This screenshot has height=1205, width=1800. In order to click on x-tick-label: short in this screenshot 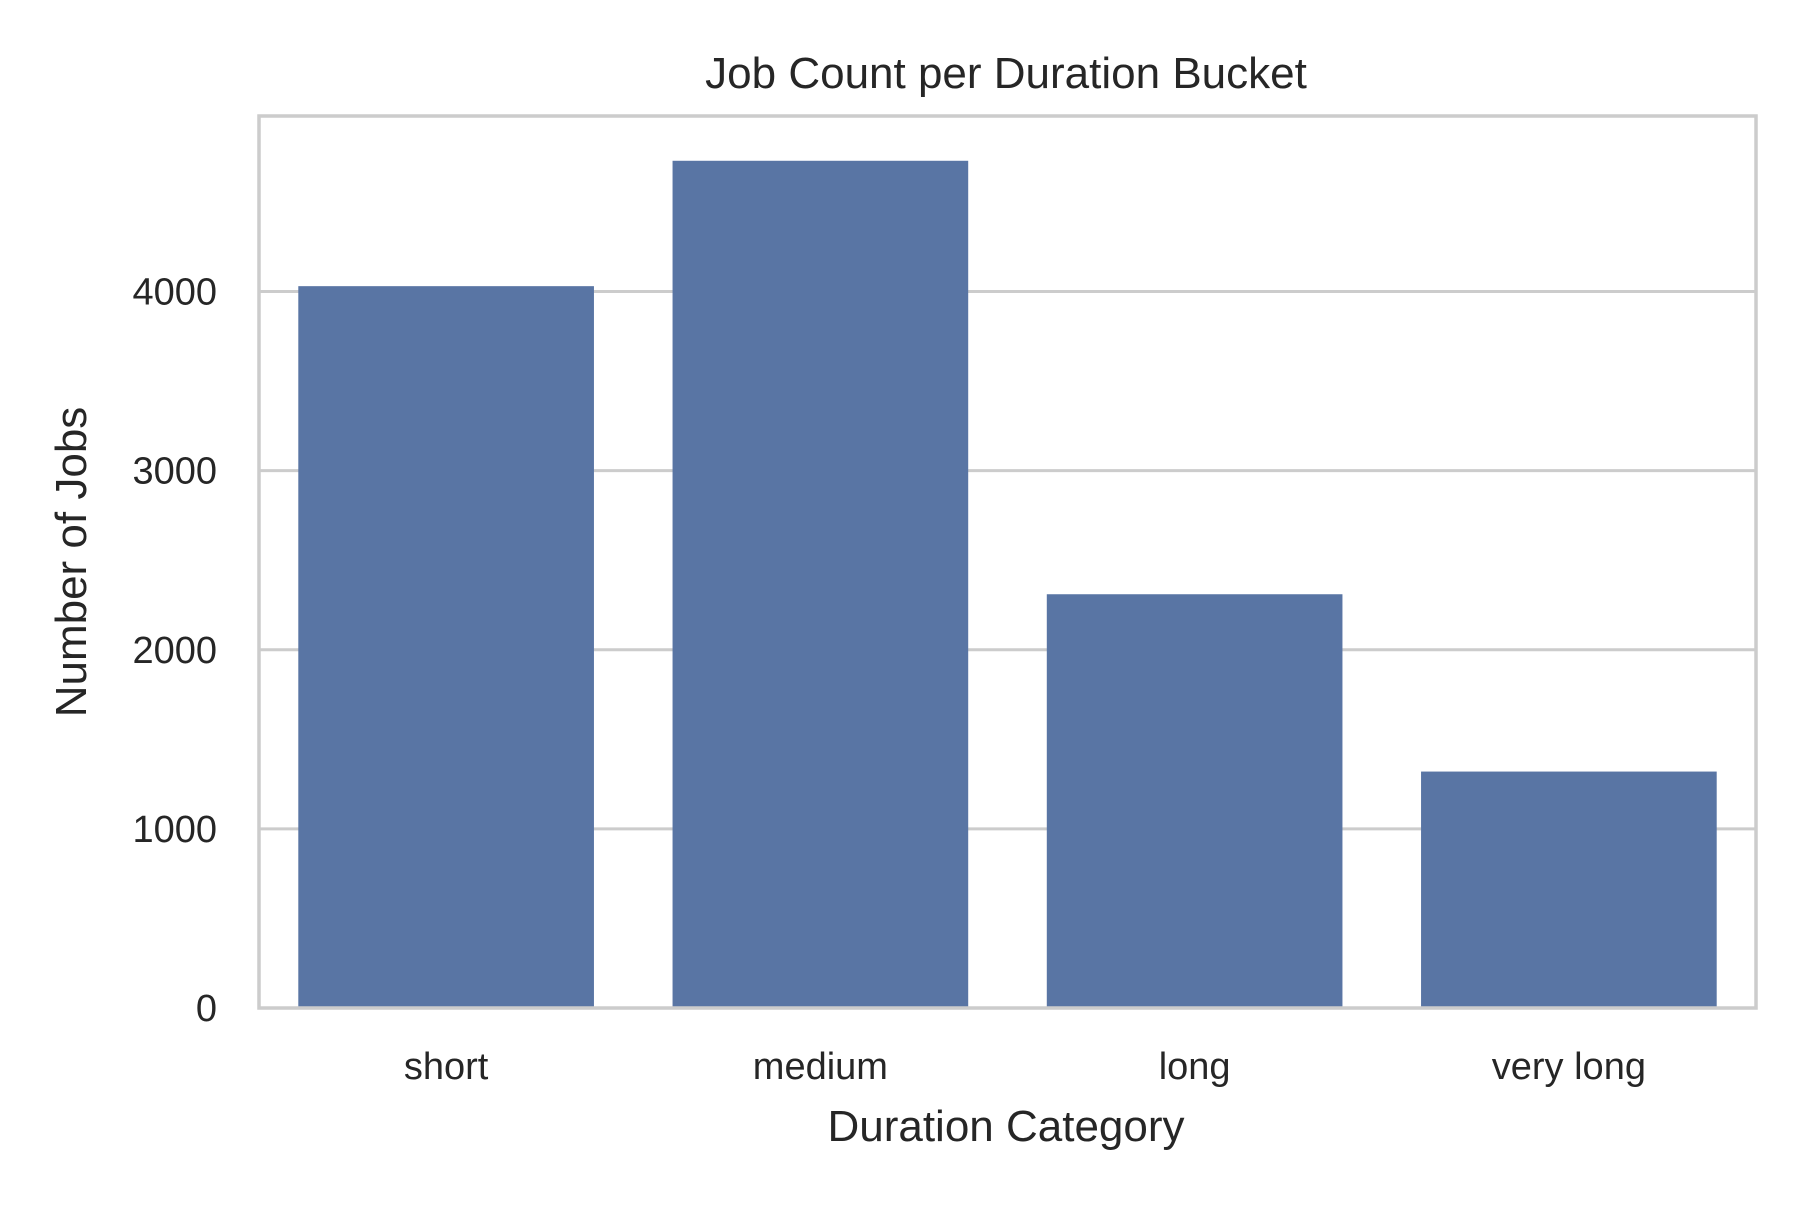, I will do `click(446, 1067)`.